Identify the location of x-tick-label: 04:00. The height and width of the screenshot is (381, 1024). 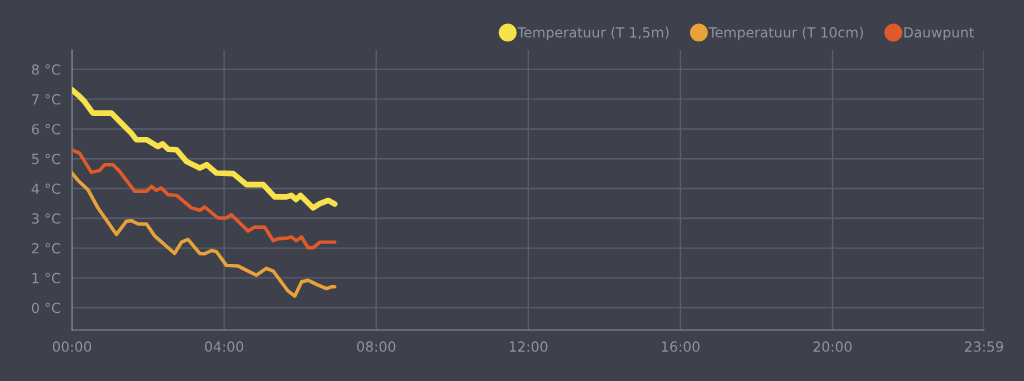
(224, 346).